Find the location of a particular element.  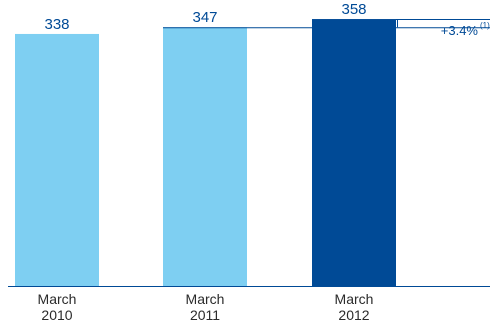

category-label-1: March 2010 is located at coordinates (57, 307).